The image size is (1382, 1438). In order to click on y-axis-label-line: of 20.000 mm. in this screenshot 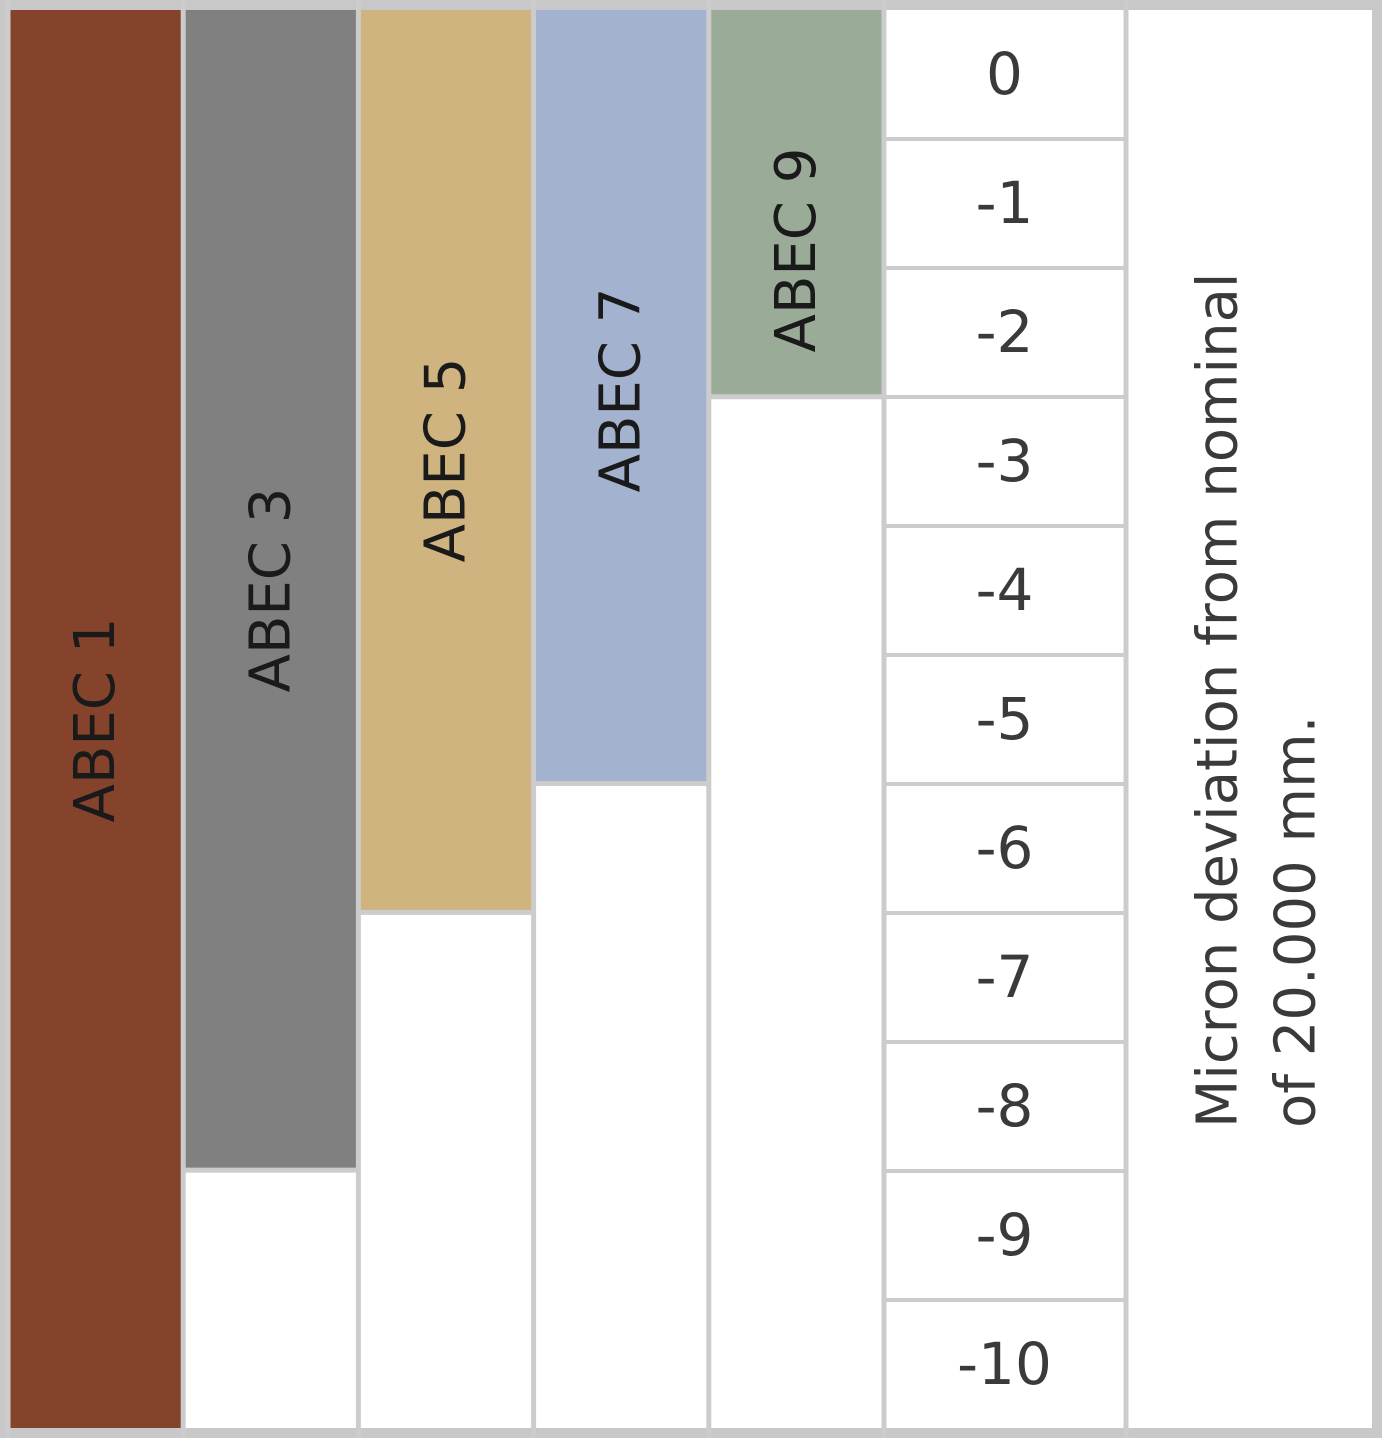, I will do `click(1296, 922)`.